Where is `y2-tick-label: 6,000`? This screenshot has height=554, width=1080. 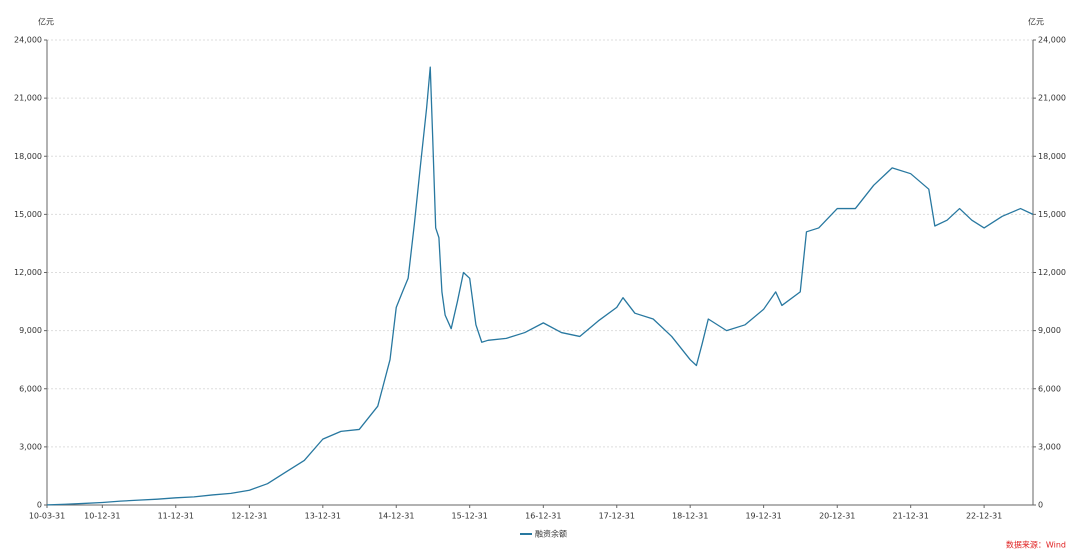 y2-tick-label: 6,000 is located at coordinates (1049, 388).